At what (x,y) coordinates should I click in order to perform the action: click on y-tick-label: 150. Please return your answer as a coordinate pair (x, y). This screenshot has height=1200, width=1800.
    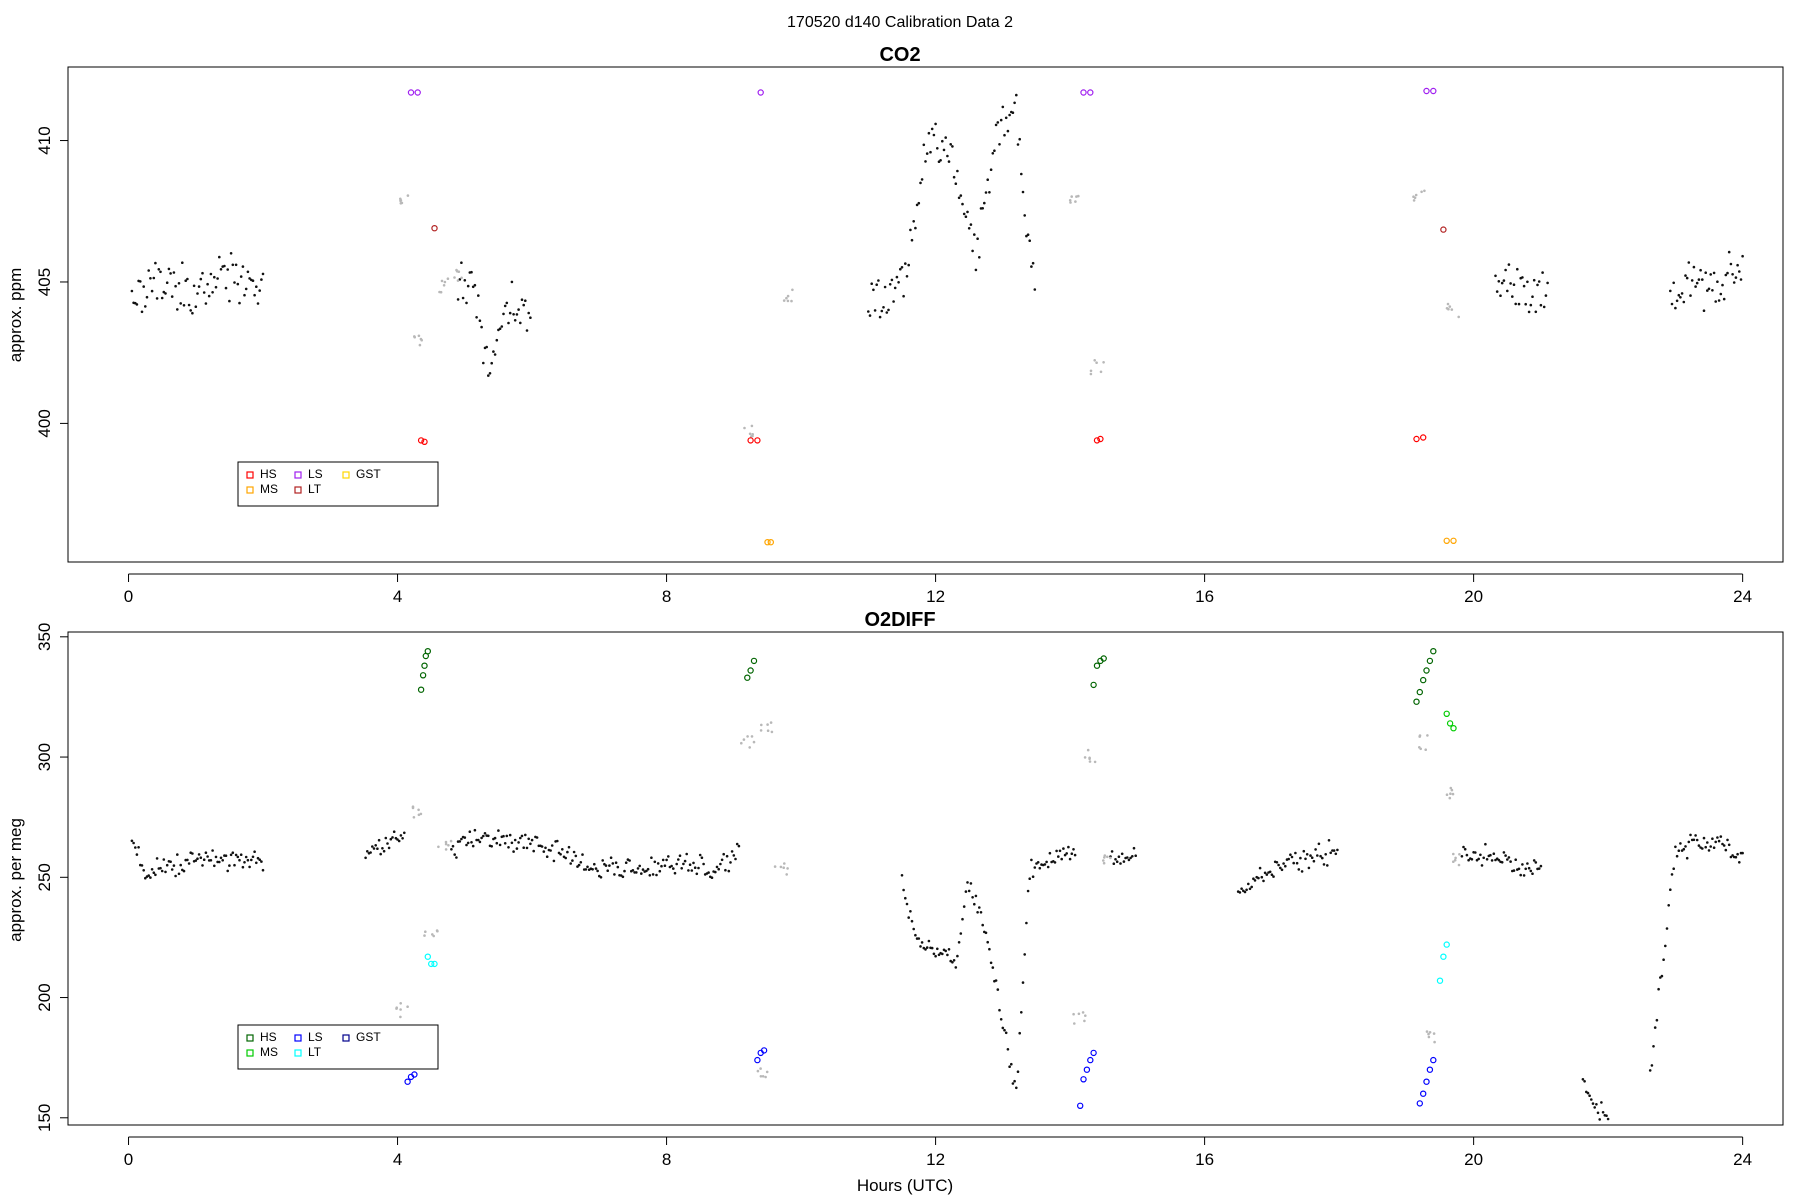
    Looking at the image, I should click on (44, 1118).